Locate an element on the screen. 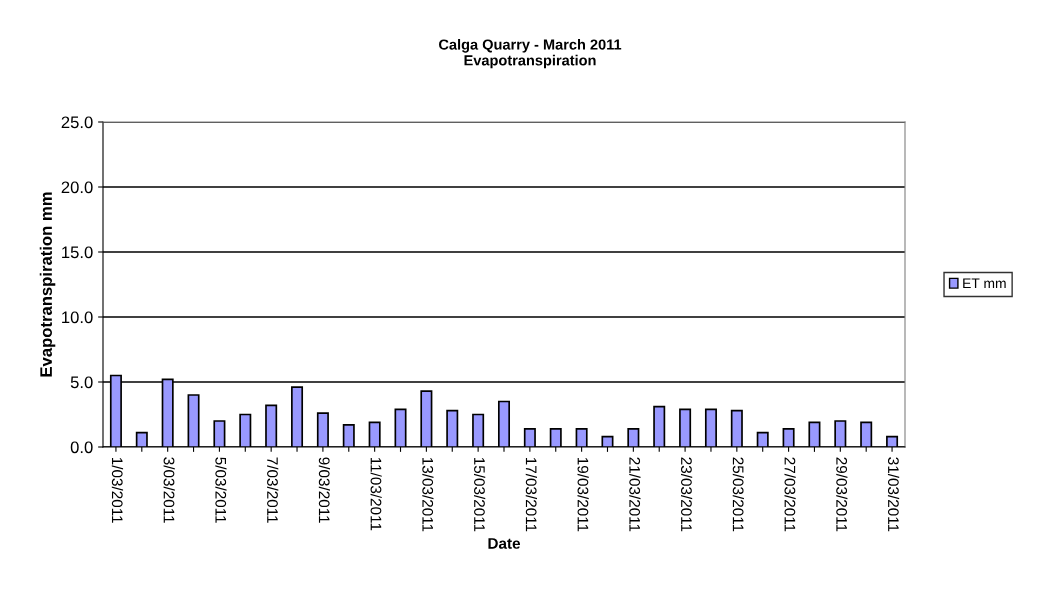  x-tick-label: 27/03/2011 is located at coordinates (790, 494).